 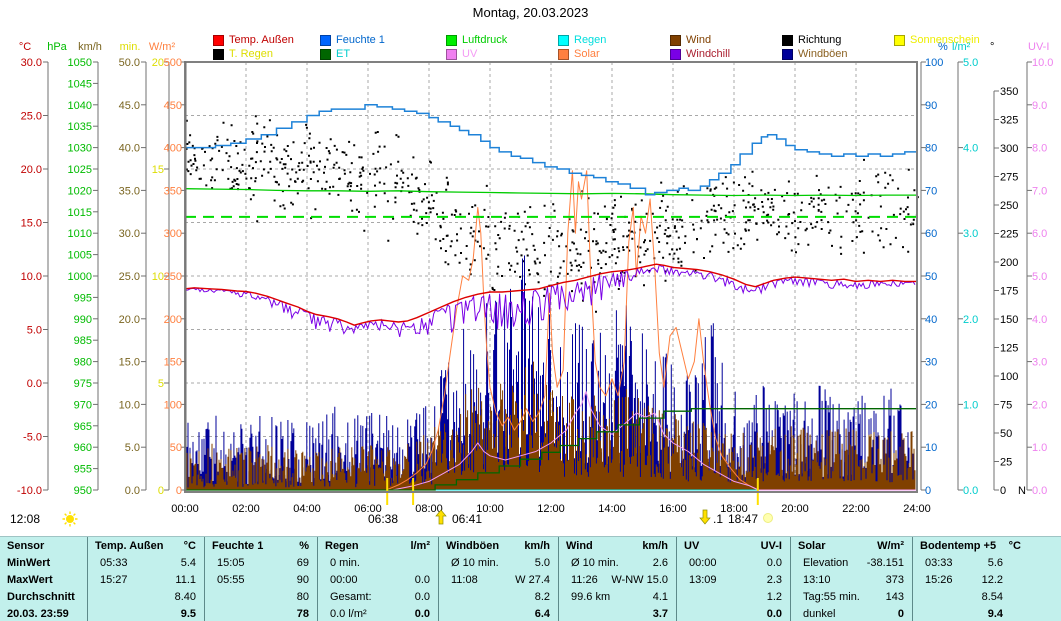 I want to click on x-tick-label: 04:00, so click(x=307, y=509).